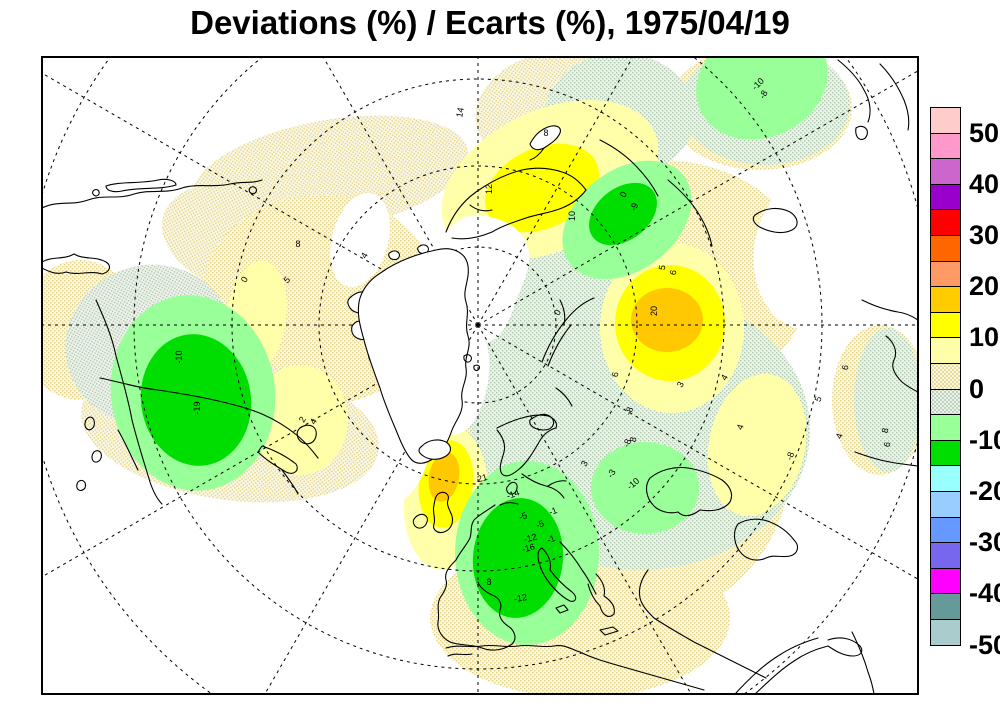  Describe the element at coordinates (179, 356) in the screenshot. I see `station-value-label: -10` at that location.